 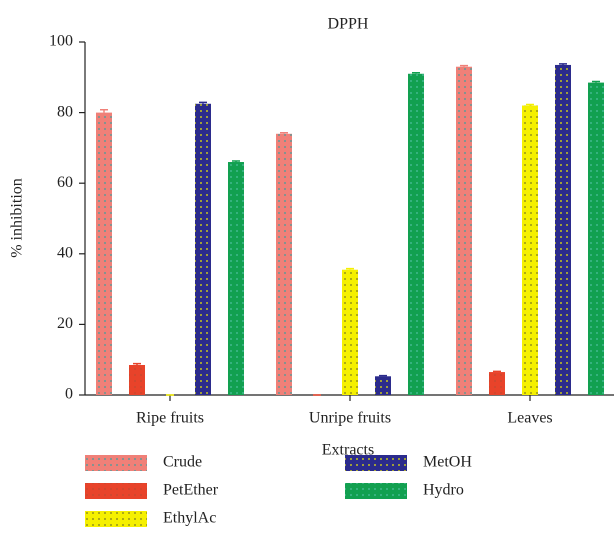 What do you see at coordinates (17, 218) in the screenshot?
I see `y-axis-label: % inhibition` at bounding box center [17, 218].